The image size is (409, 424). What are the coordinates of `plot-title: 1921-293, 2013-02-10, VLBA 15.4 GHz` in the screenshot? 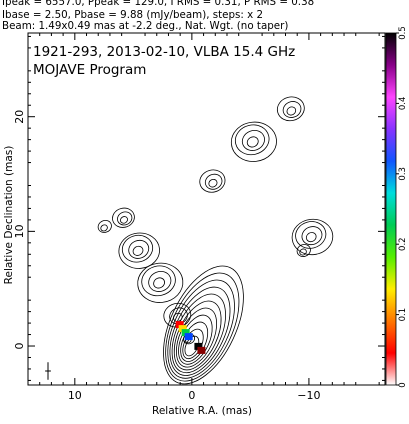 It's located at (164, 52).